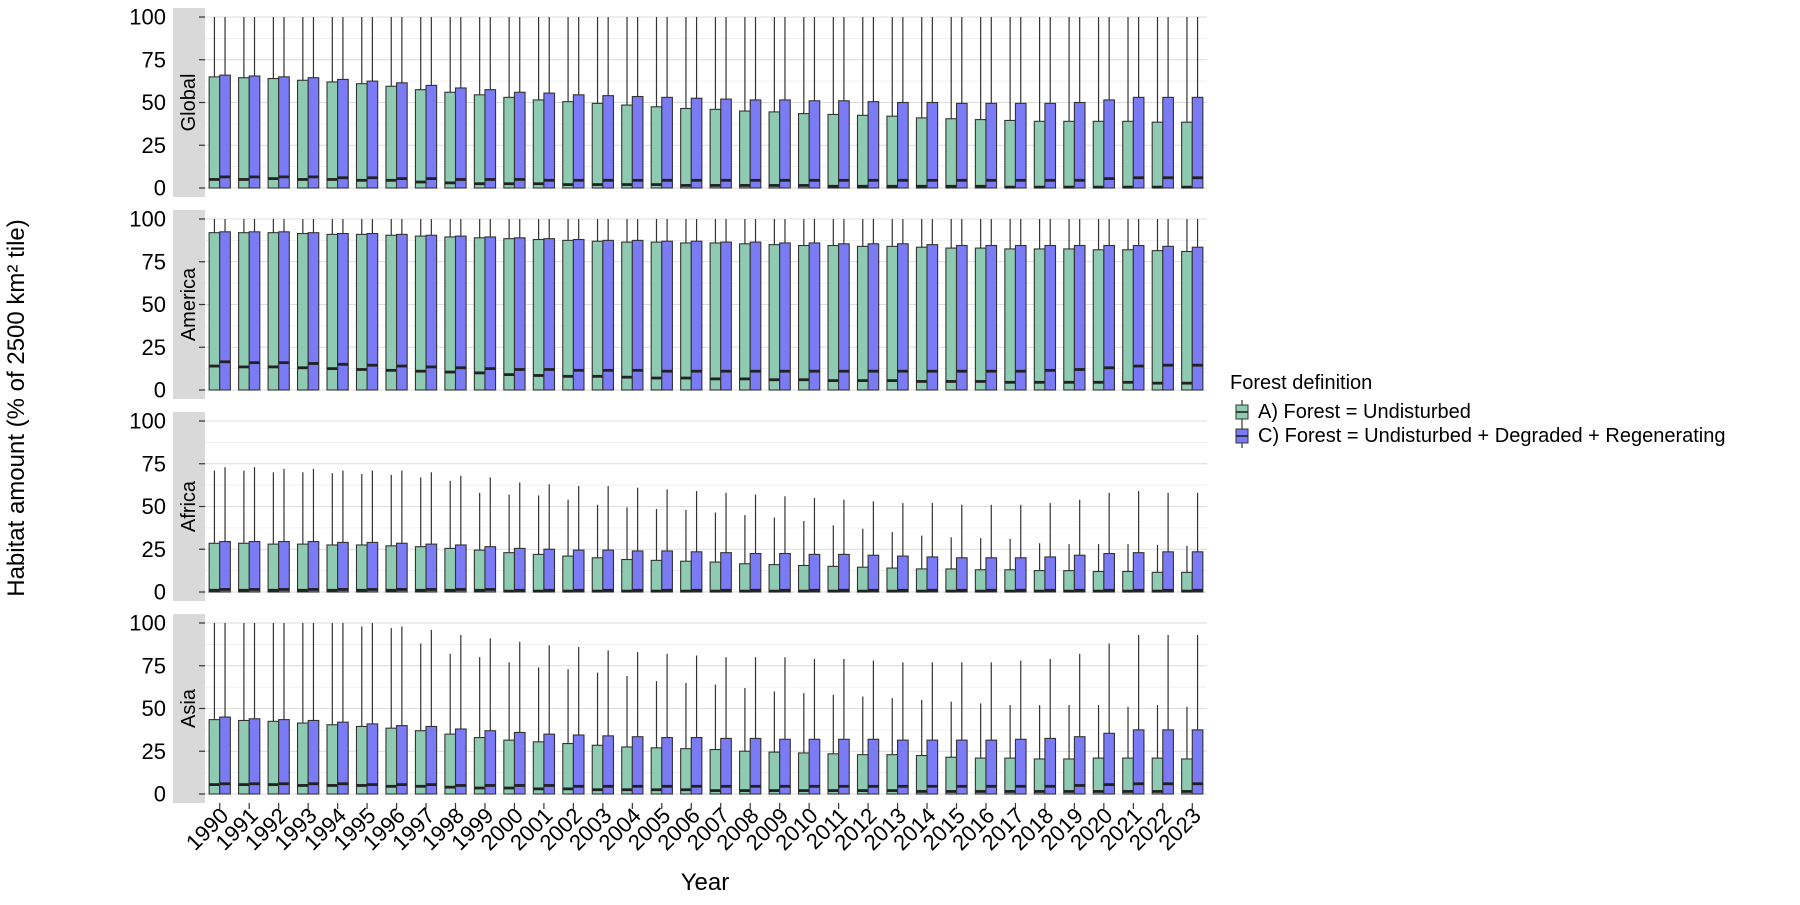 Image resolution: width=1800 pixels, height=905 pixels. Describe the element at coordinates (147, 623) in the screenshot. I see `y-tick-label: 100` at that location.